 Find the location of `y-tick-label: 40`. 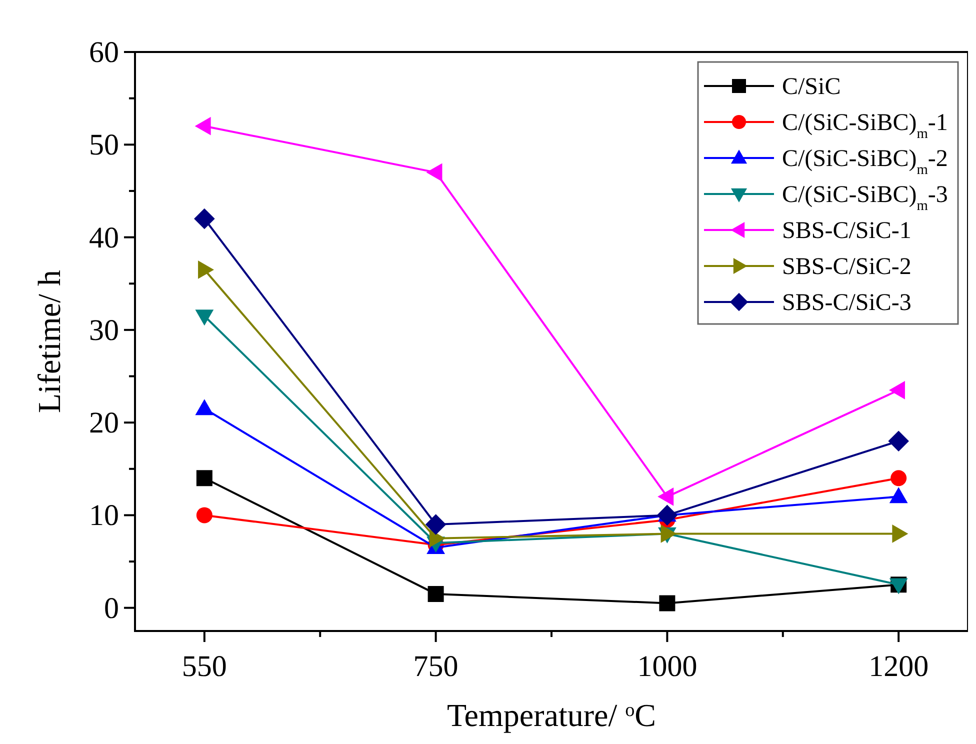

y-tick-label: 40 is located at coordinates (104, 237).